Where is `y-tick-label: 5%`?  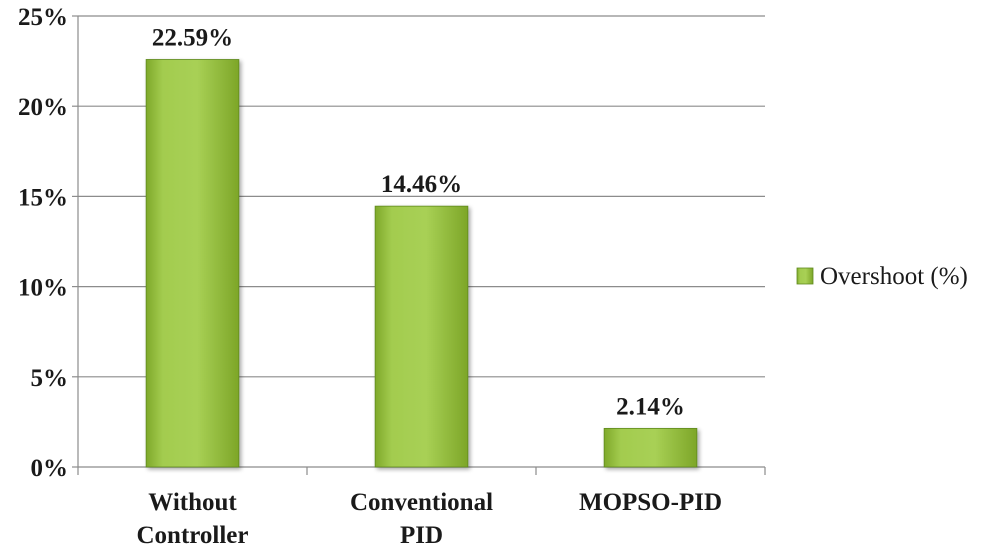
y-tick-label: 5% is located at coordinates (50, 378).